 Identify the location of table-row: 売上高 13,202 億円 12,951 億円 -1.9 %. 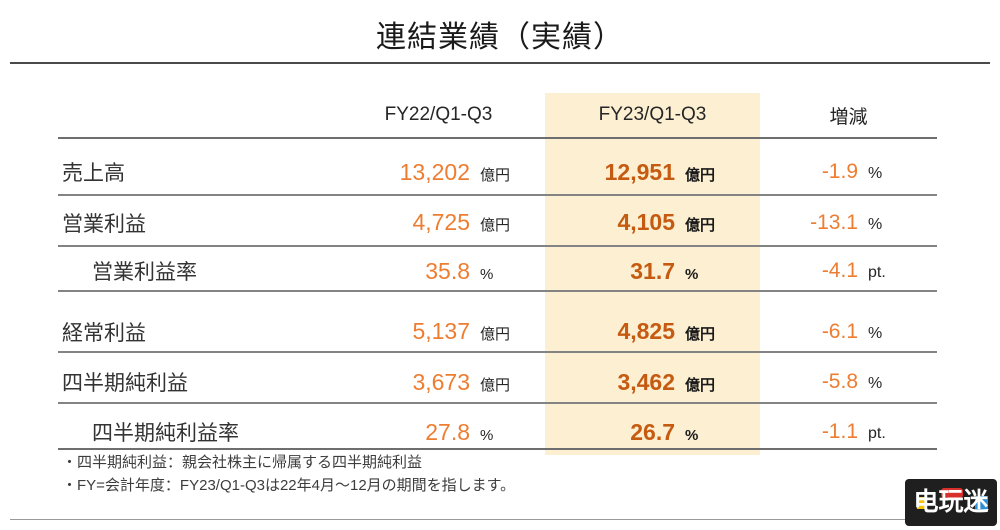
(497, 167).